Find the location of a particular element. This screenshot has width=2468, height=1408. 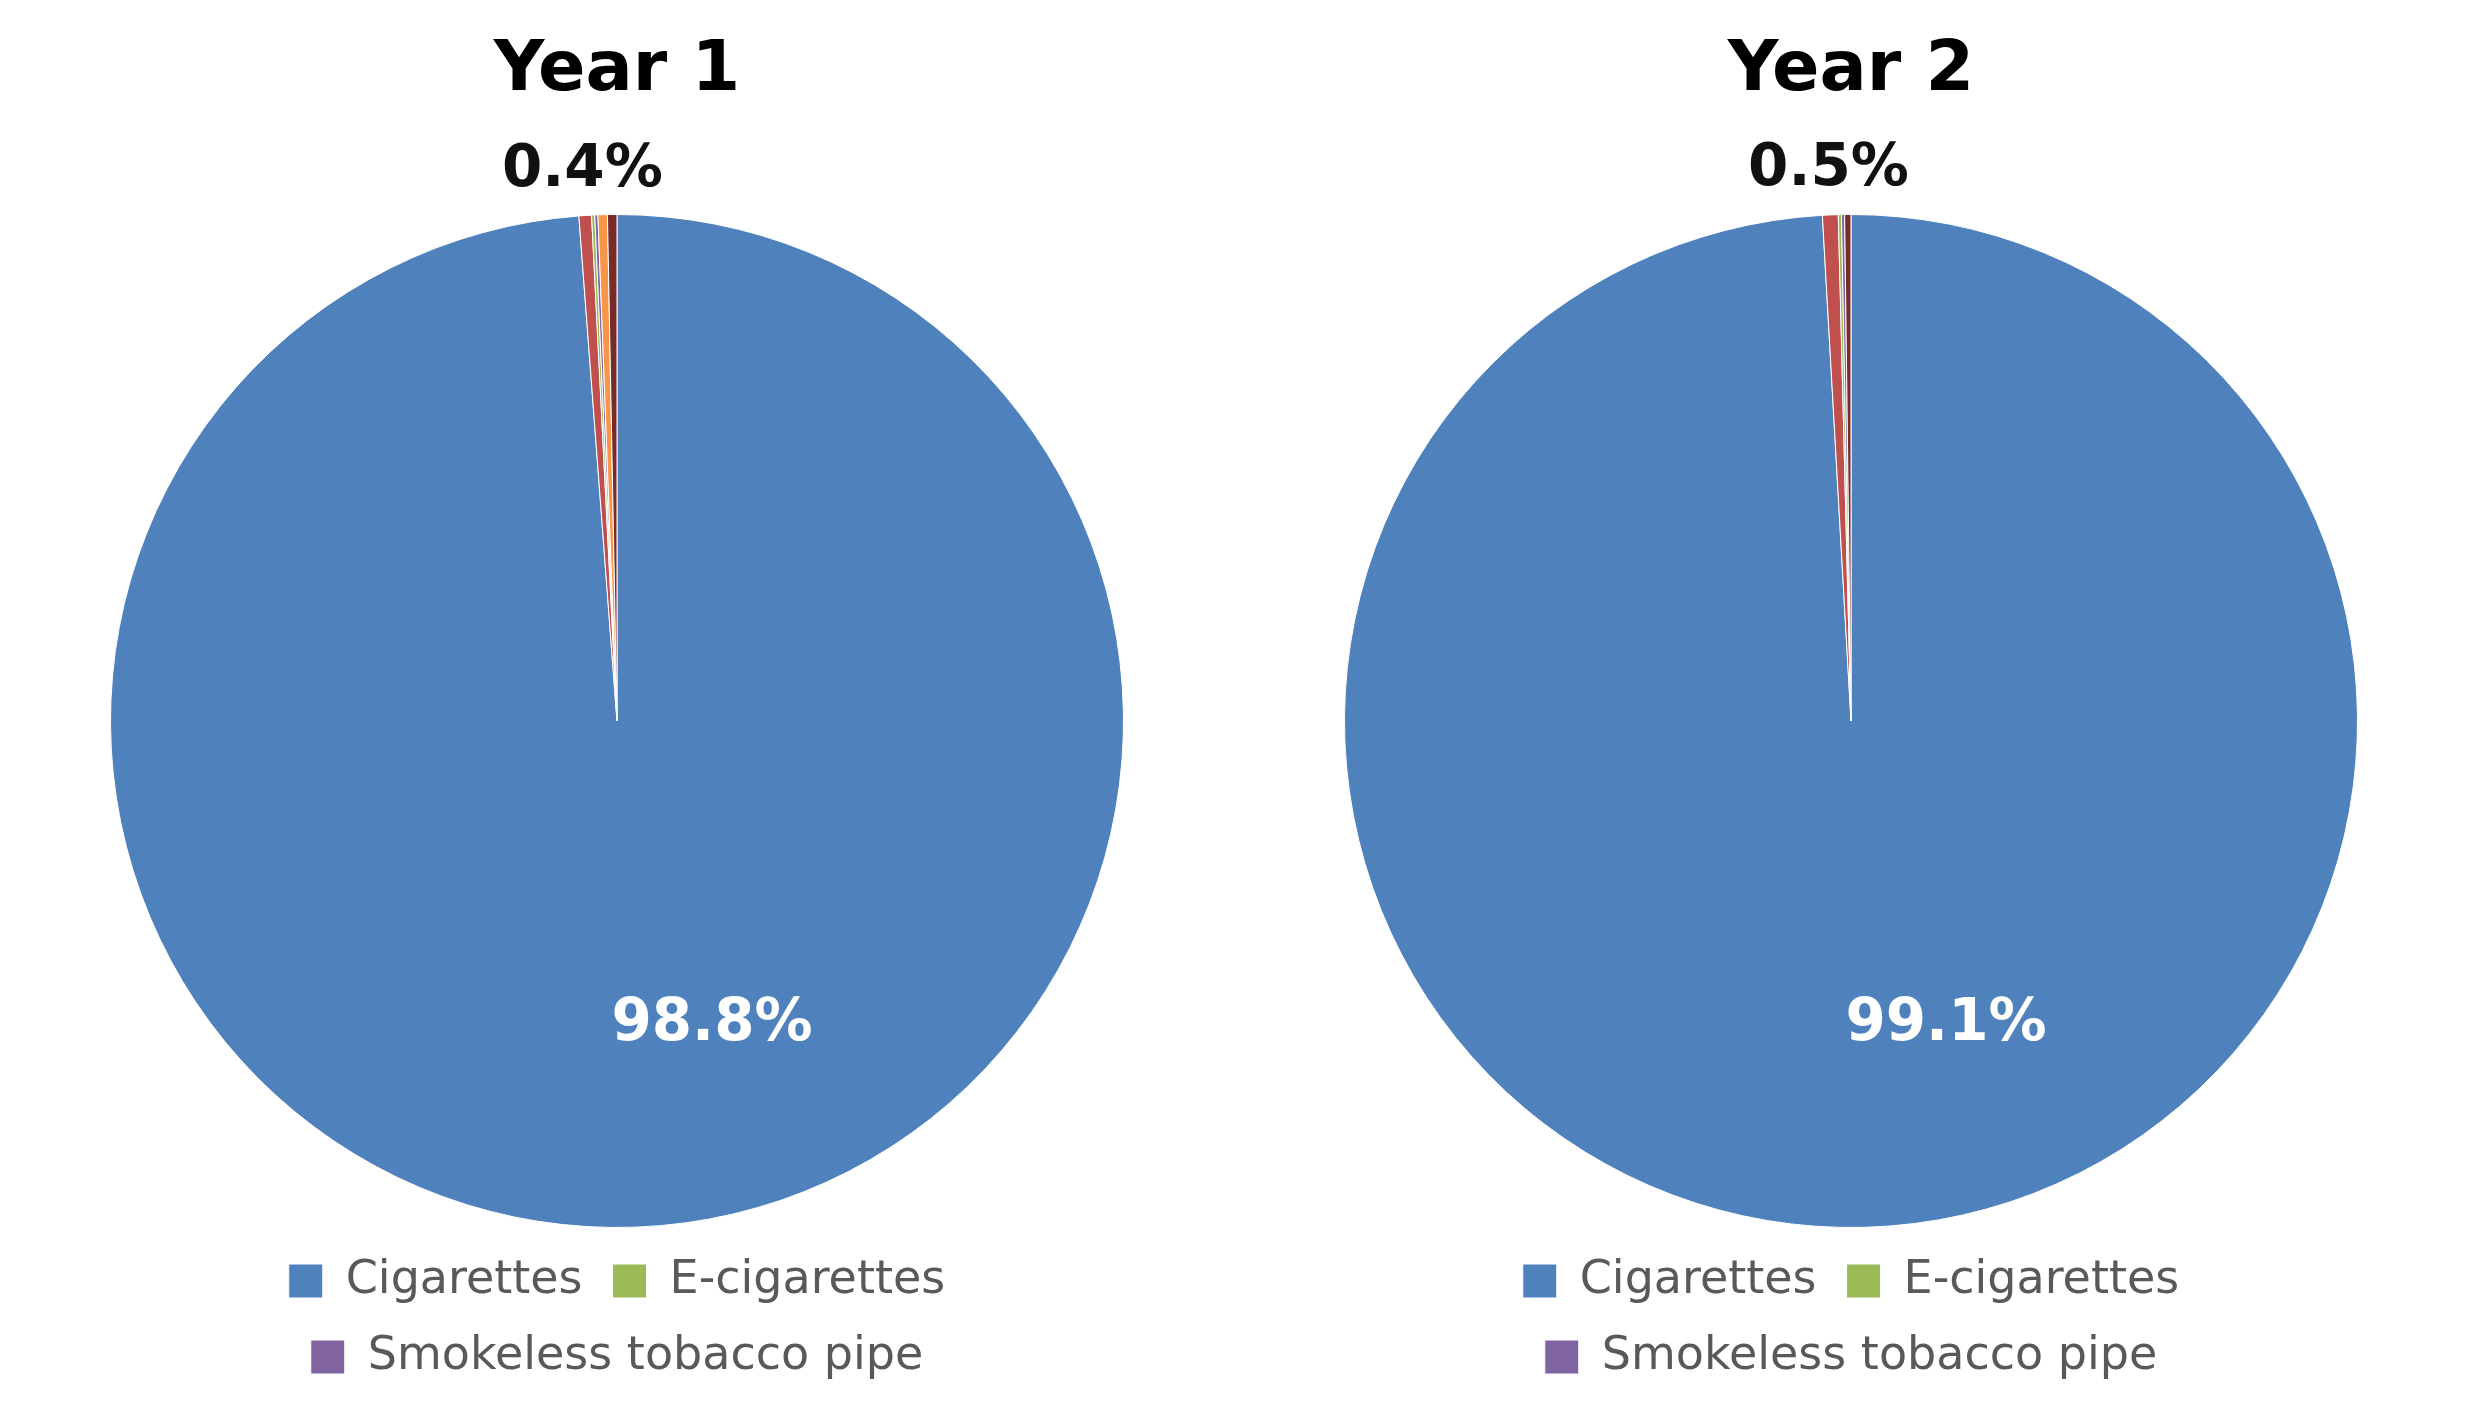

data-label: 98.8% is located at coordinates (712, 1019).